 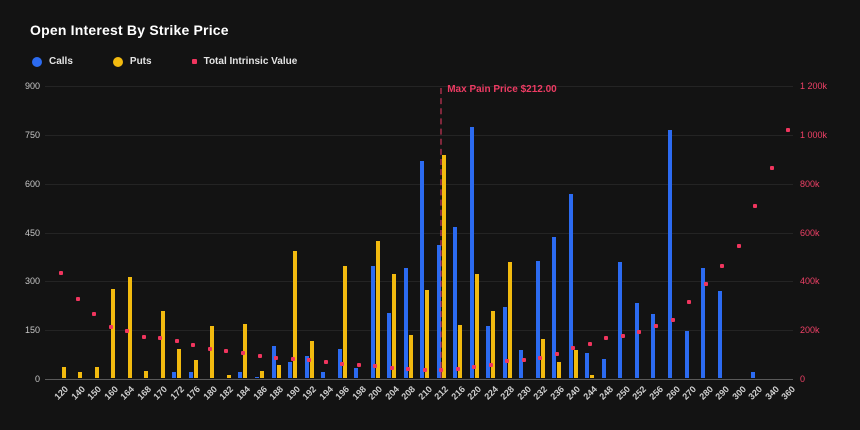 I want to click on legend-item-puts: Puts, so click(x=132, y=61).